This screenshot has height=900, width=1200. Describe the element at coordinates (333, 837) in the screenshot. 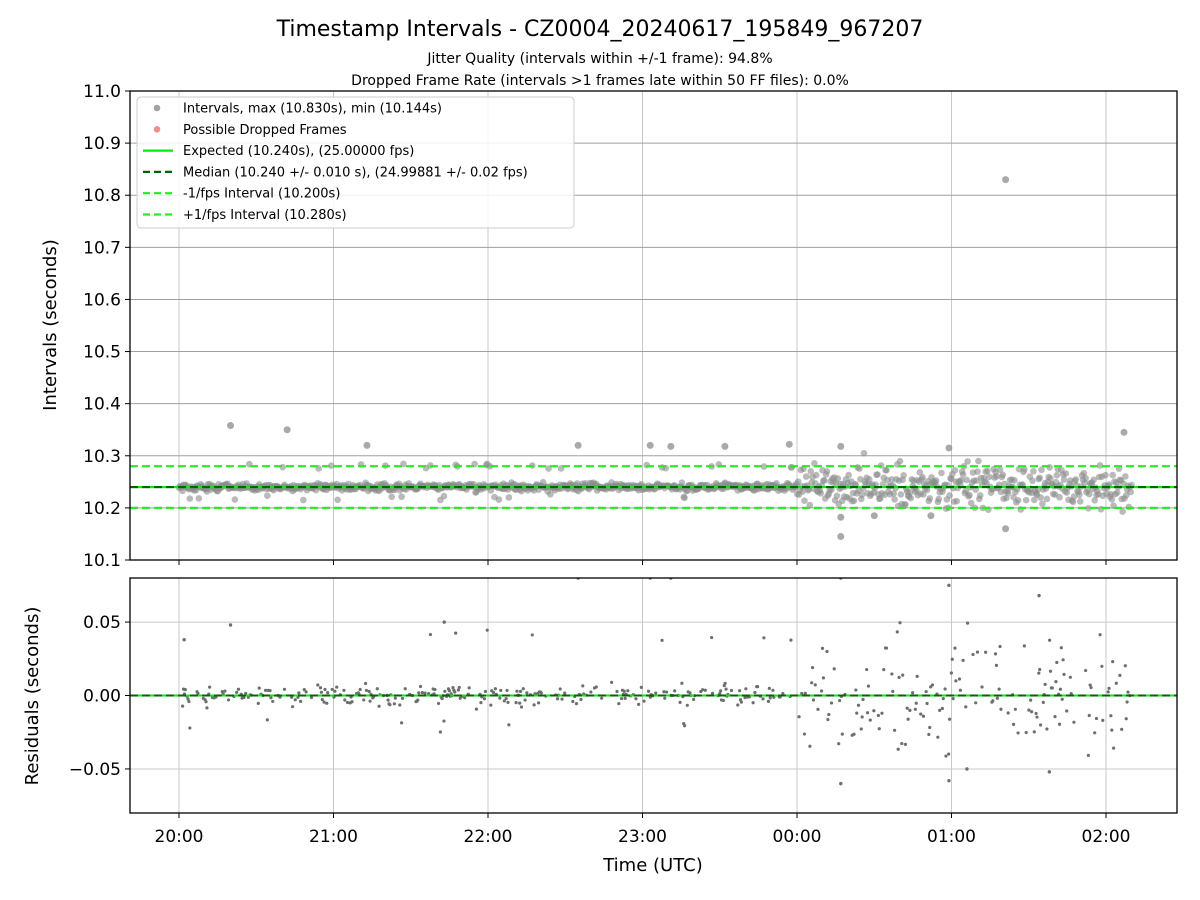

I see `x-tick-label: 21:00` at that location.